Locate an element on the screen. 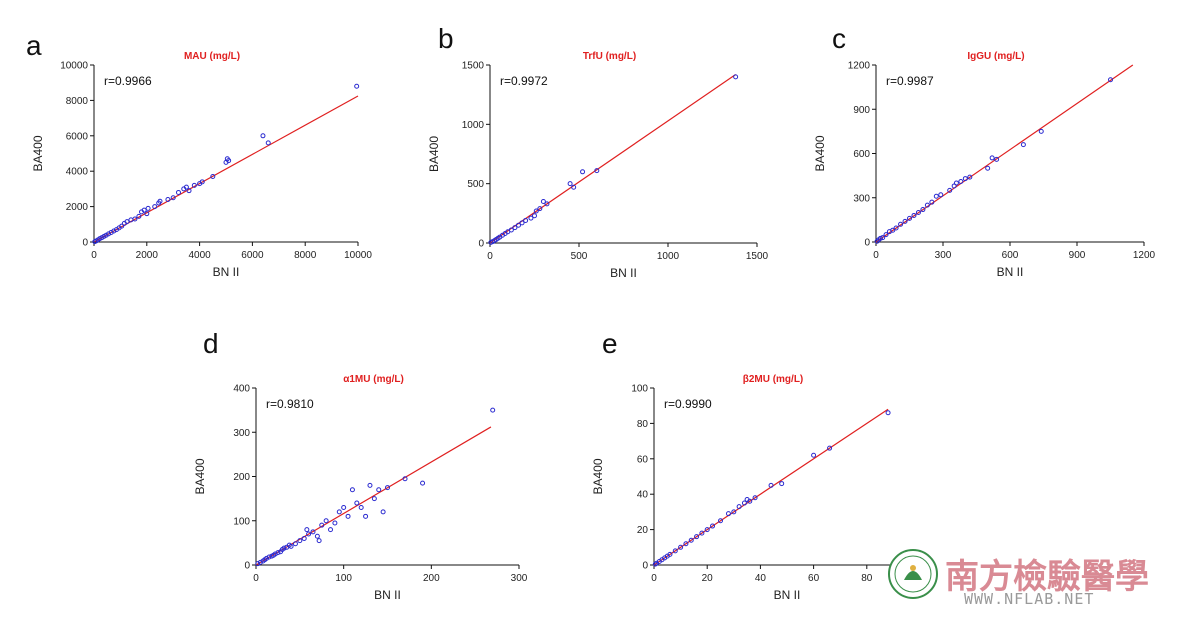 The width and height of the screenshot is (1200, 638). x-tick-label: 20 is located at coordinates (708, 578).